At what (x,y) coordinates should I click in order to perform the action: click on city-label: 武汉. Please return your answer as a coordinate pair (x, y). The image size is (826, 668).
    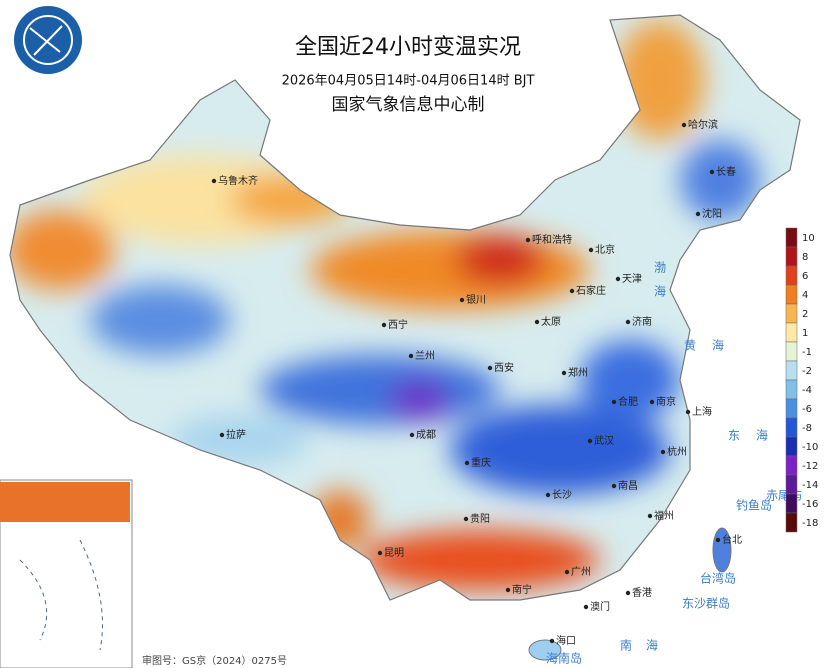
    Looking at the image, I should click on (604, 440).